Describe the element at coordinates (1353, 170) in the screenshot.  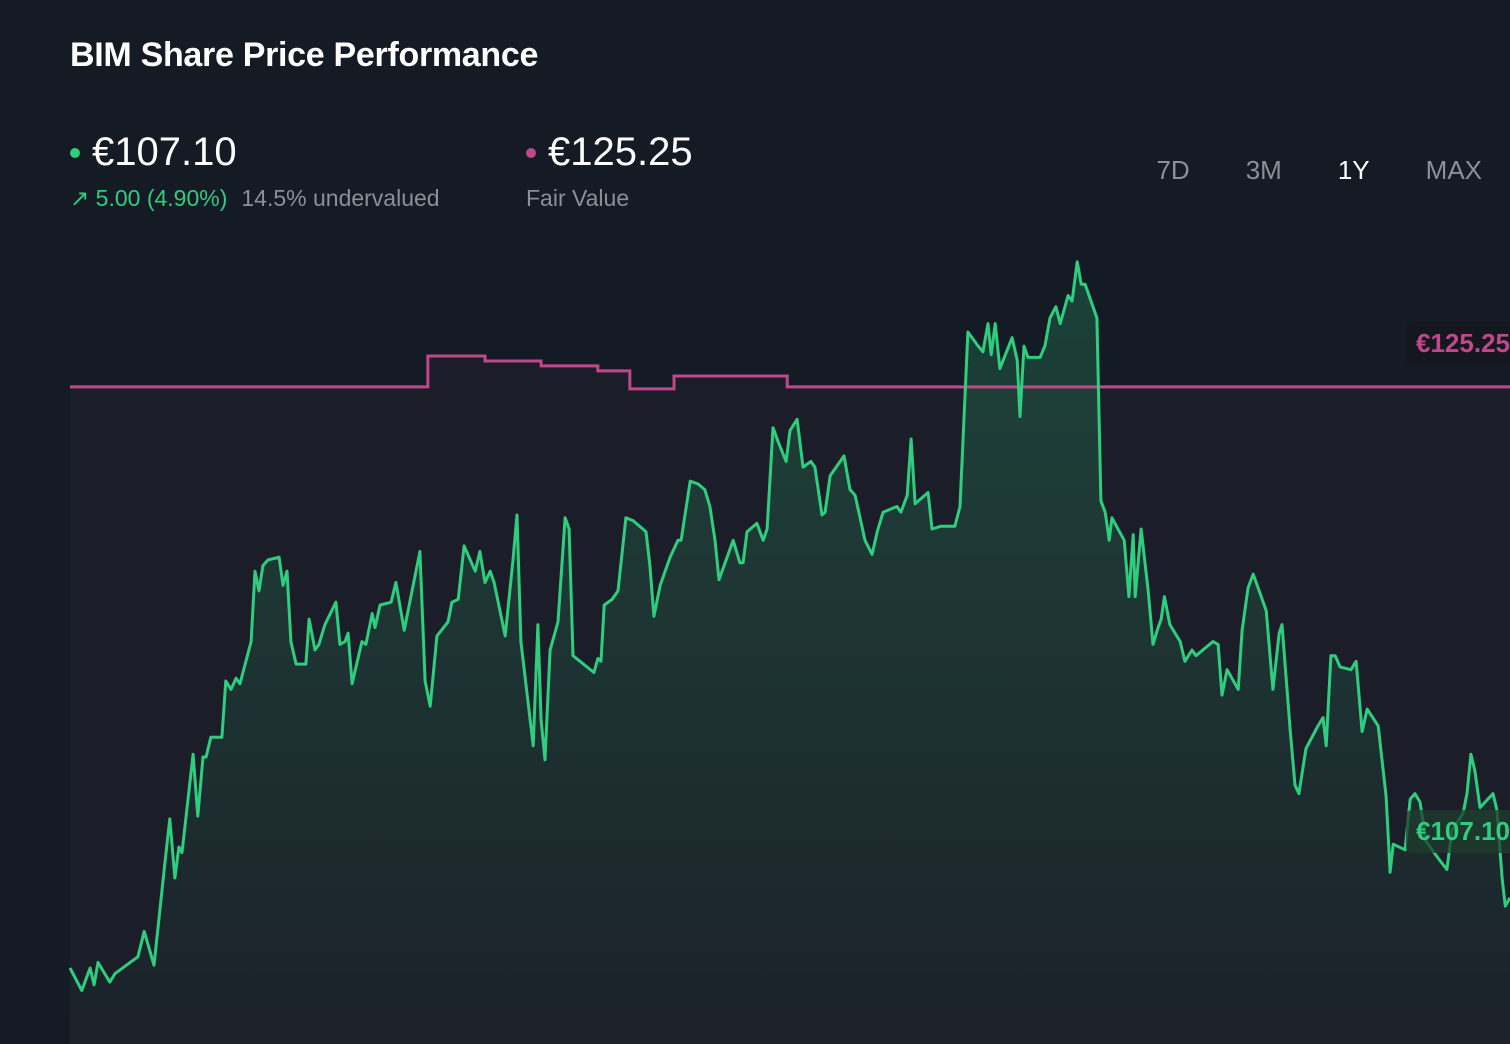
I see `timeframe-1y: 1Y` at that location.